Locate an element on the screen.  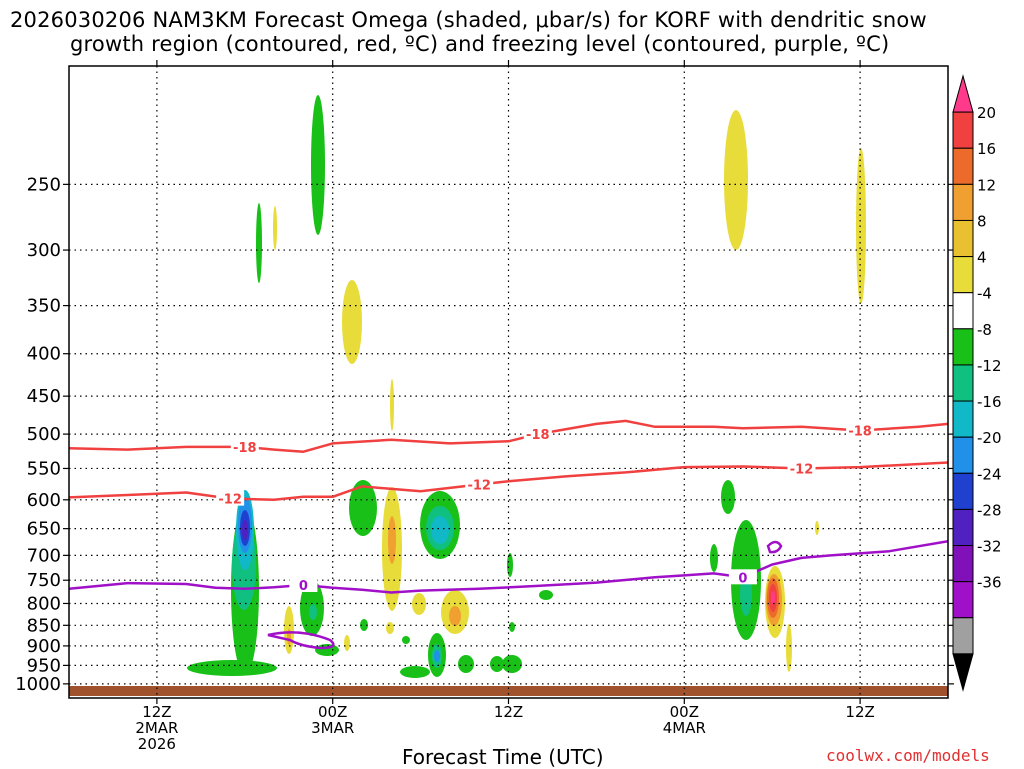
colorbar-label: 16 is located at coordinates (986, 149).